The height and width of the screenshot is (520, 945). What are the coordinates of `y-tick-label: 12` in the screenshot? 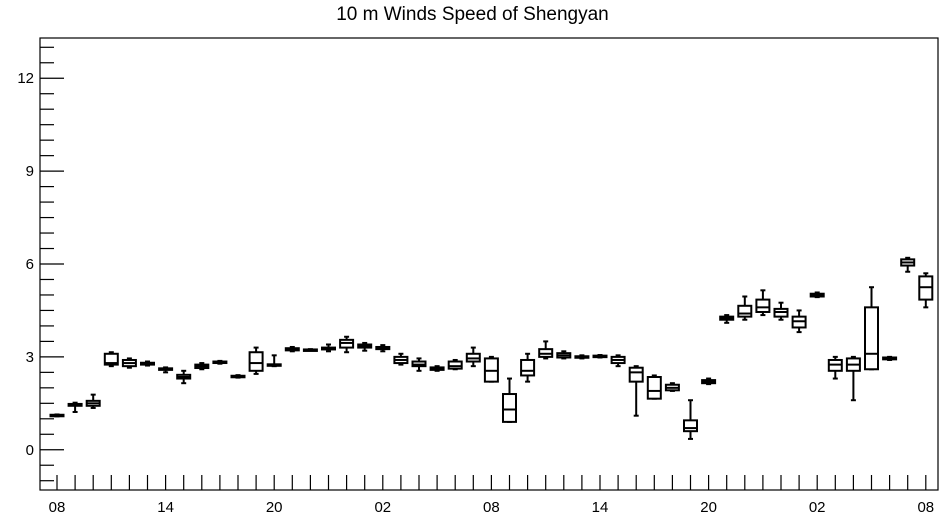 It's located at (25, 78).